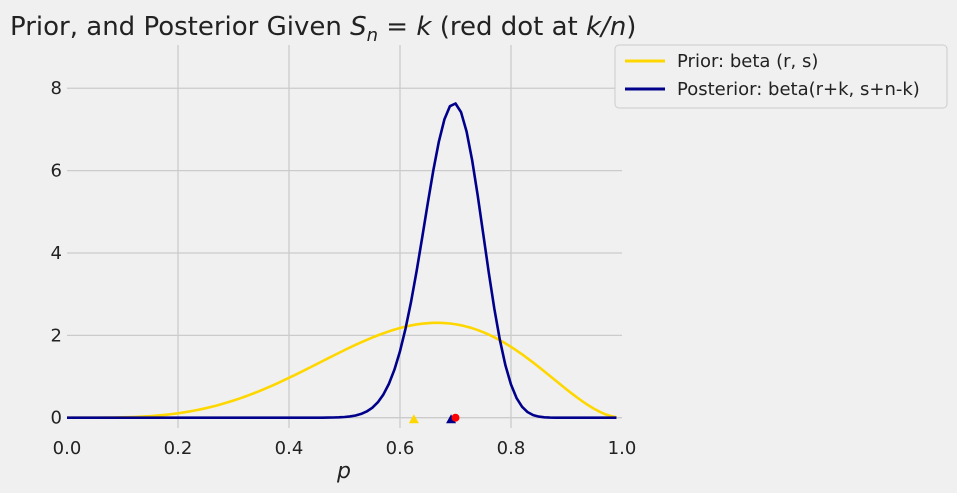 The width and height of the screenshot is (957, 493). Describe the element at coordinates (622, 448) in the screenshot. I see `x-tick-label: 1.0` at that location.